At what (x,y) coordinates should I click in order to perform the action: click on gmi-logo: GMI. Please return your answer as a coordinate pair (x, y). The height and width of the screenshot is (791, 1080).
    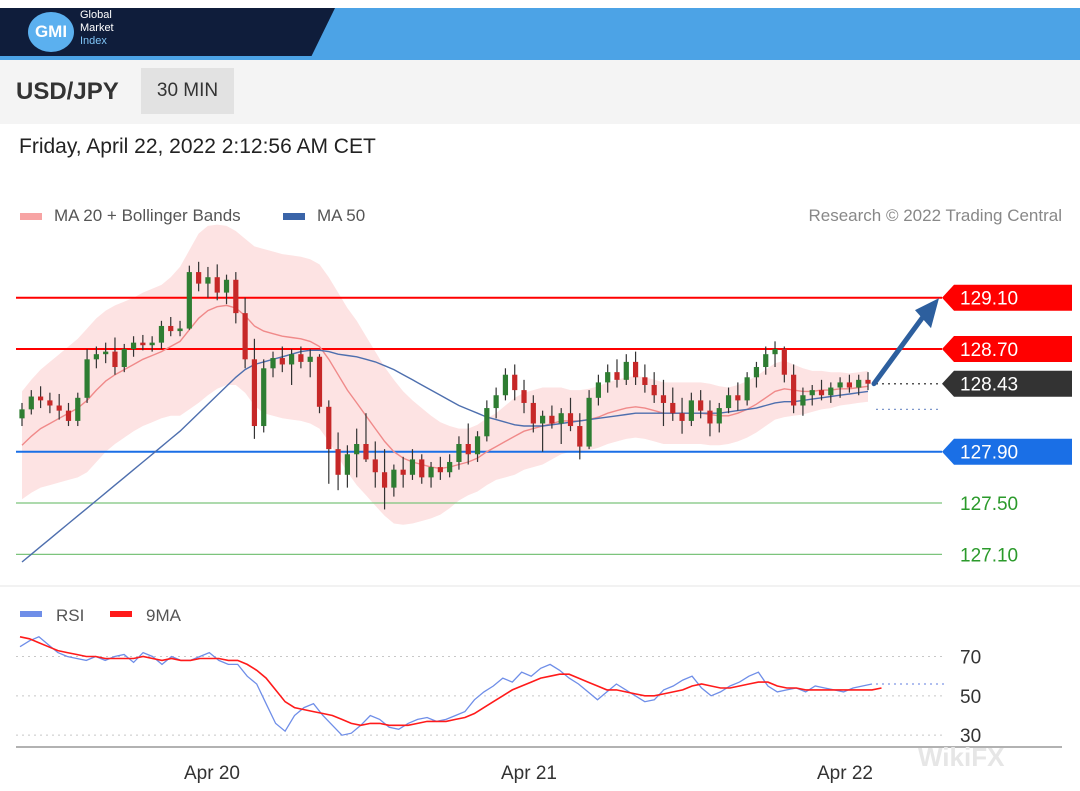
    Looking at the image, I should click on (51, 32).